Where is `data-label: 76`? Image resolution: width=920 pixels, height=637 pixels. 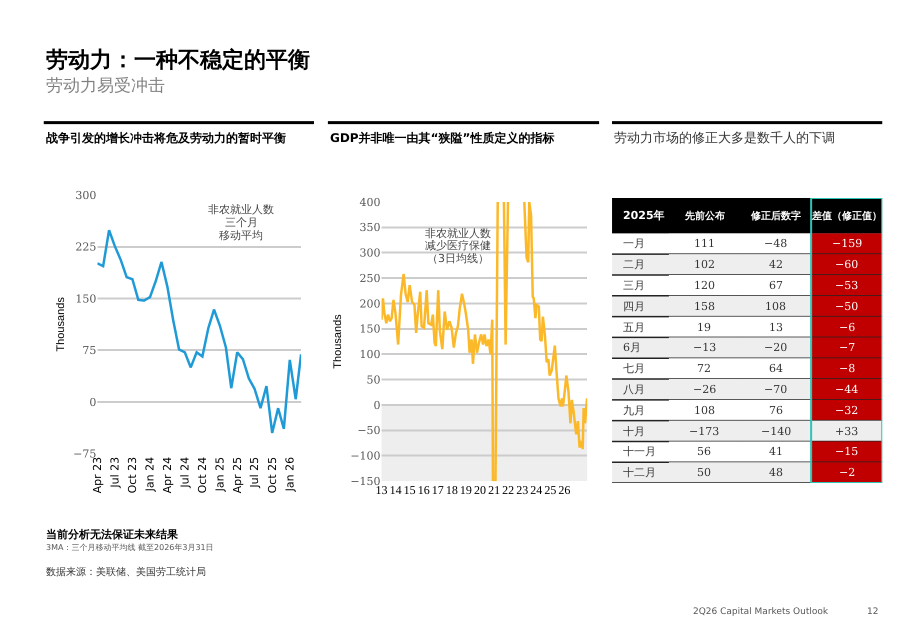 data-label: 76 is located at coordinates (776, 410).